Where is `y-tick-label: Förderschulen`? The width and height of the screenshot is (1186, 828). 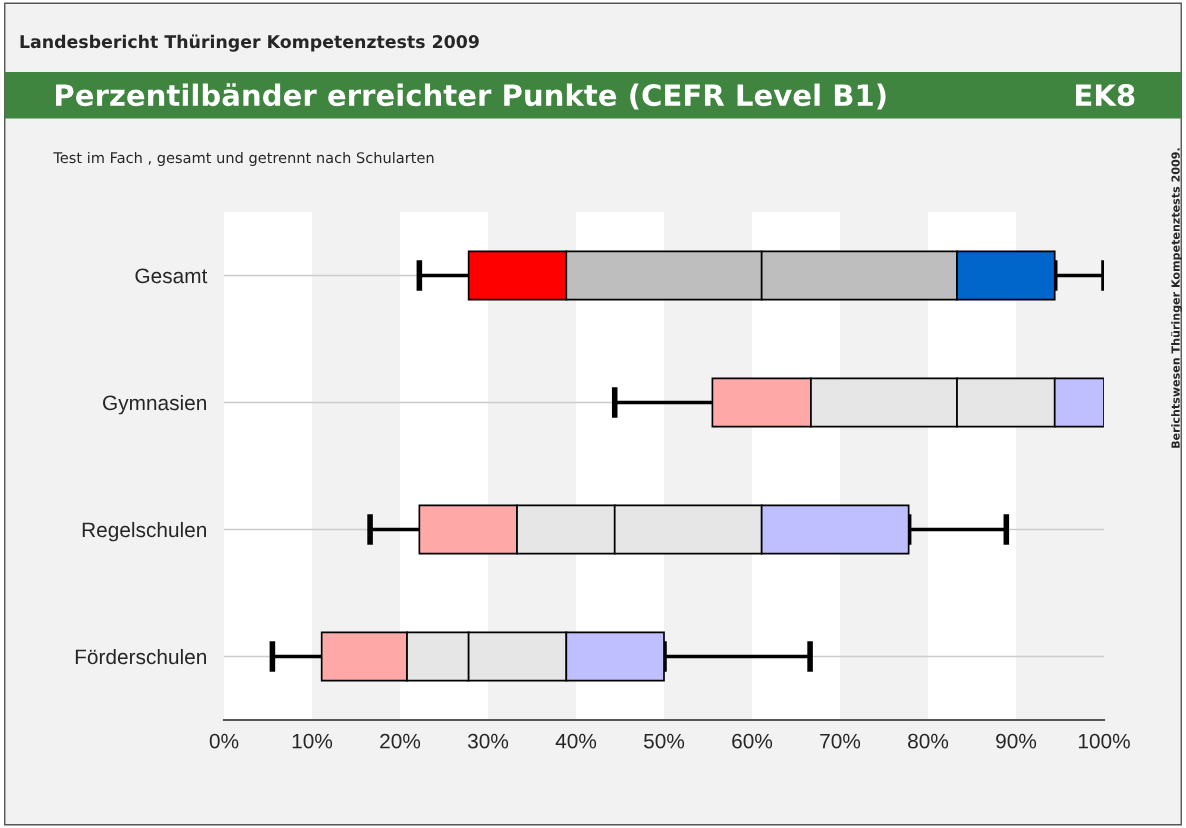 y-tick-label: Förderschulen is located at coordinates (140, 656).